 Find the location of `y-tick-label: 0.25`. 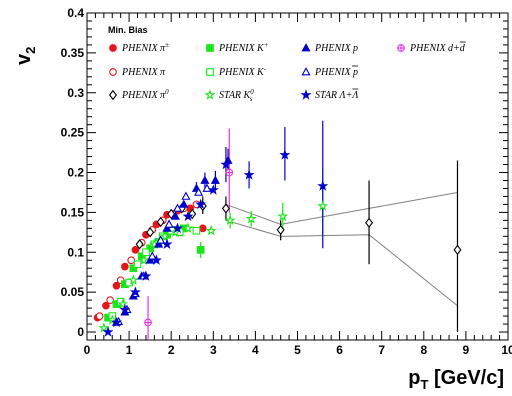

y-tick-label: 0.25 is located at coordinates (73, 133).